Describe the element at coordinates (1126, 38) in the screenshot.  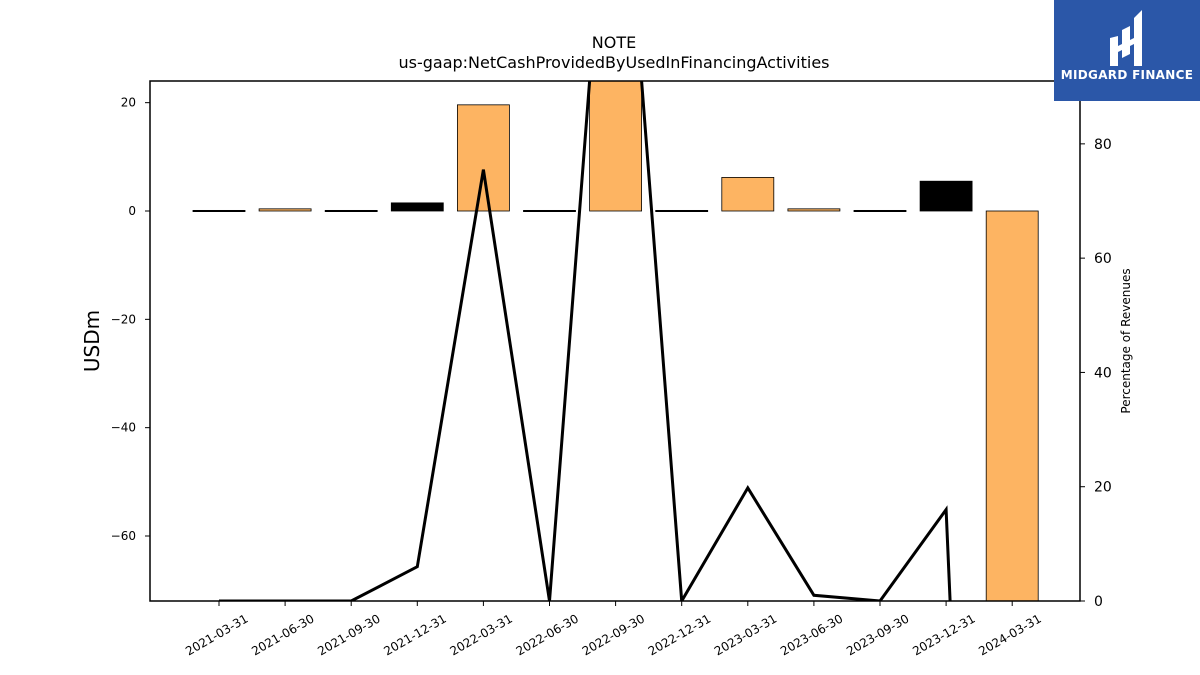
I see `logo-mark-icon` at that location.